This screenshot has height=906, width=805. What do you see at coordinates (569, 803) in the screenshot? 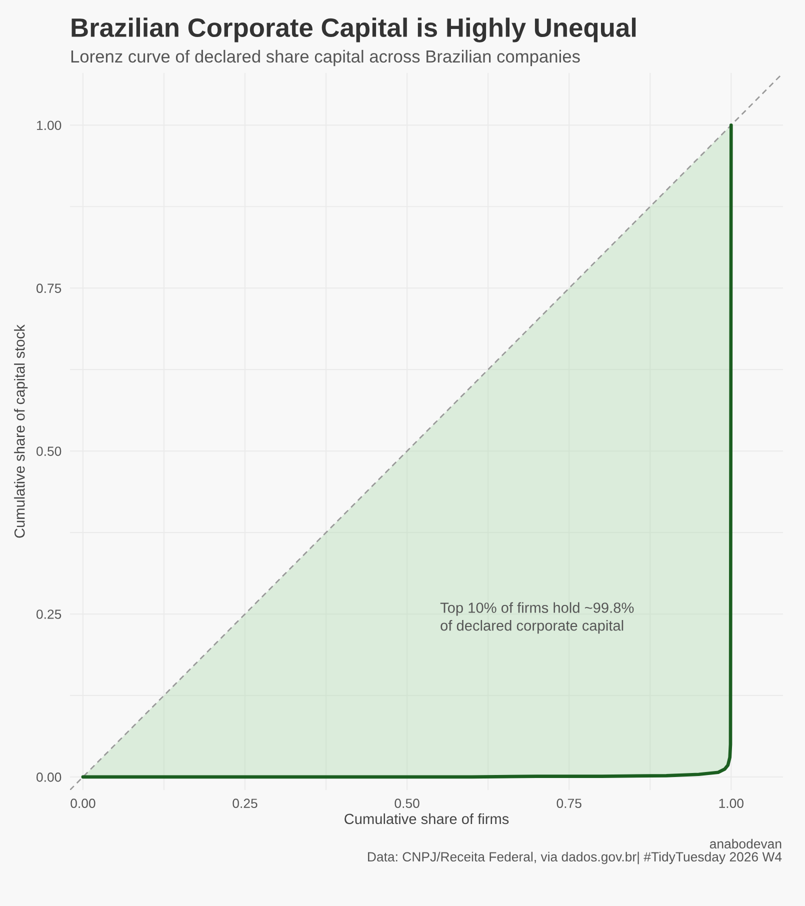
I see `x-tick-label: 0.75` at bounding box center [569, 803].